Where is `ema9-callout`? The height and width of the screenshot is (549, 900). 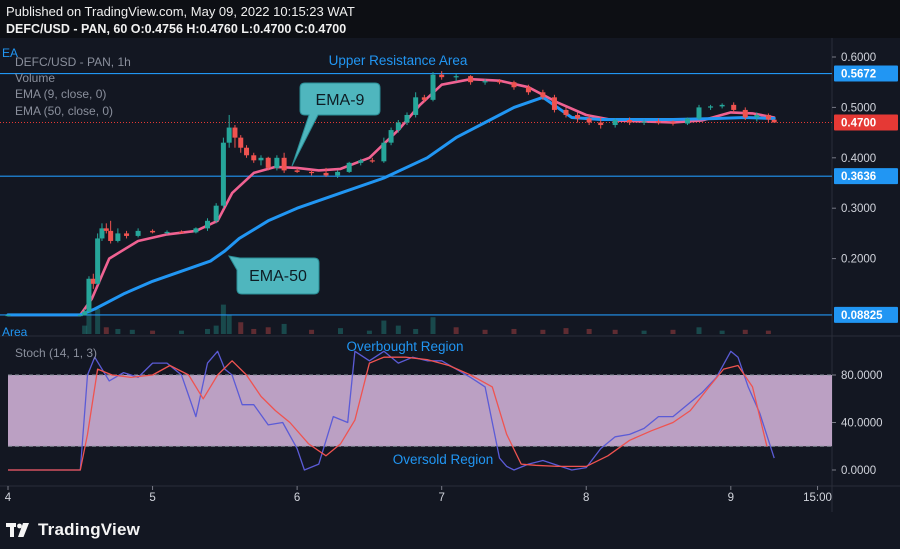
ema9-callout is located at coordinates (336, 124).